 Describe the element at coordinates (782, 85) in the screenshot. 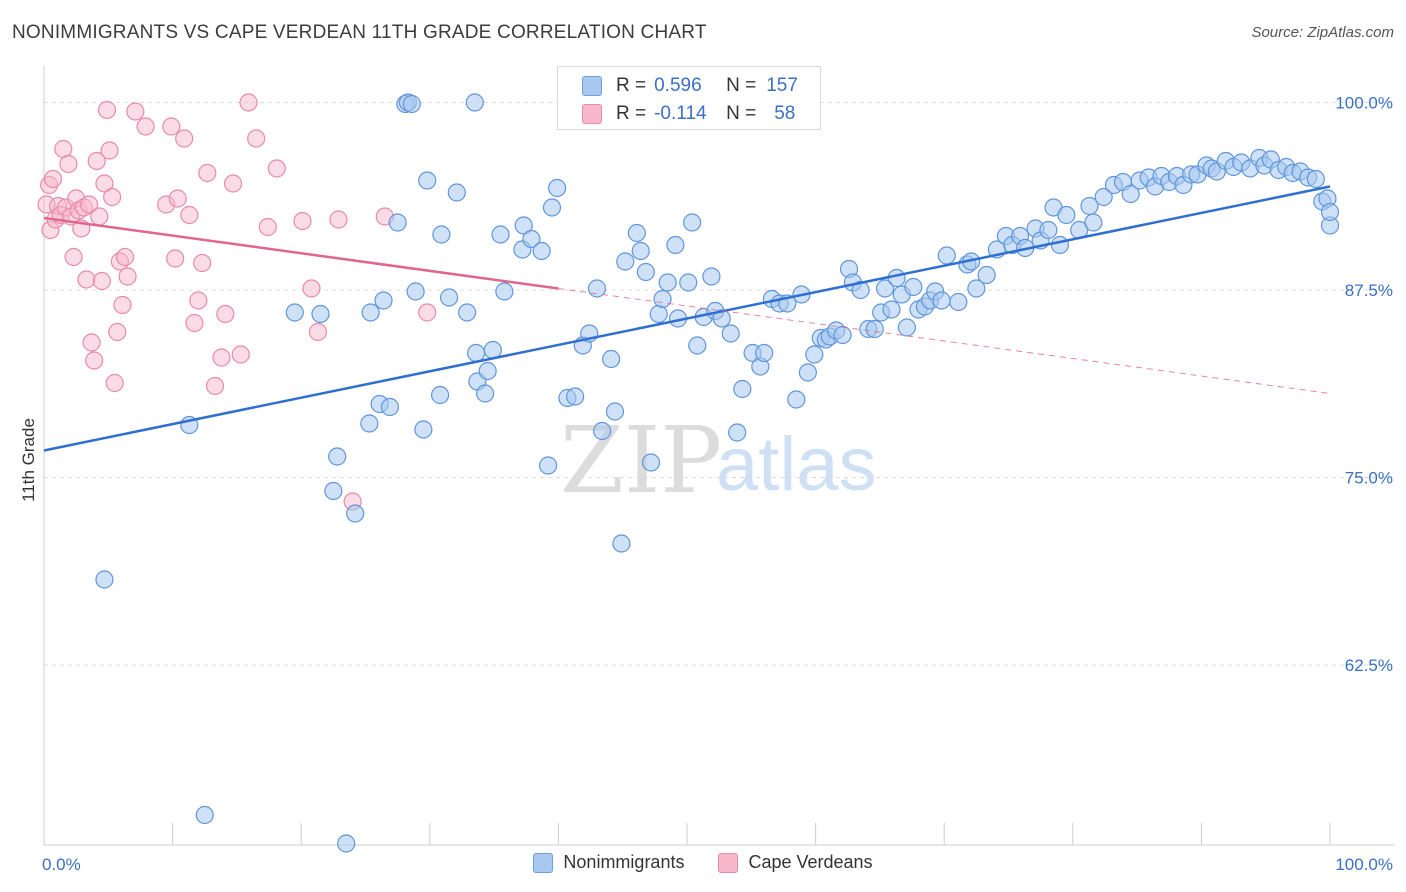

I see `n-value-nonimmigrants: 157` at that location.